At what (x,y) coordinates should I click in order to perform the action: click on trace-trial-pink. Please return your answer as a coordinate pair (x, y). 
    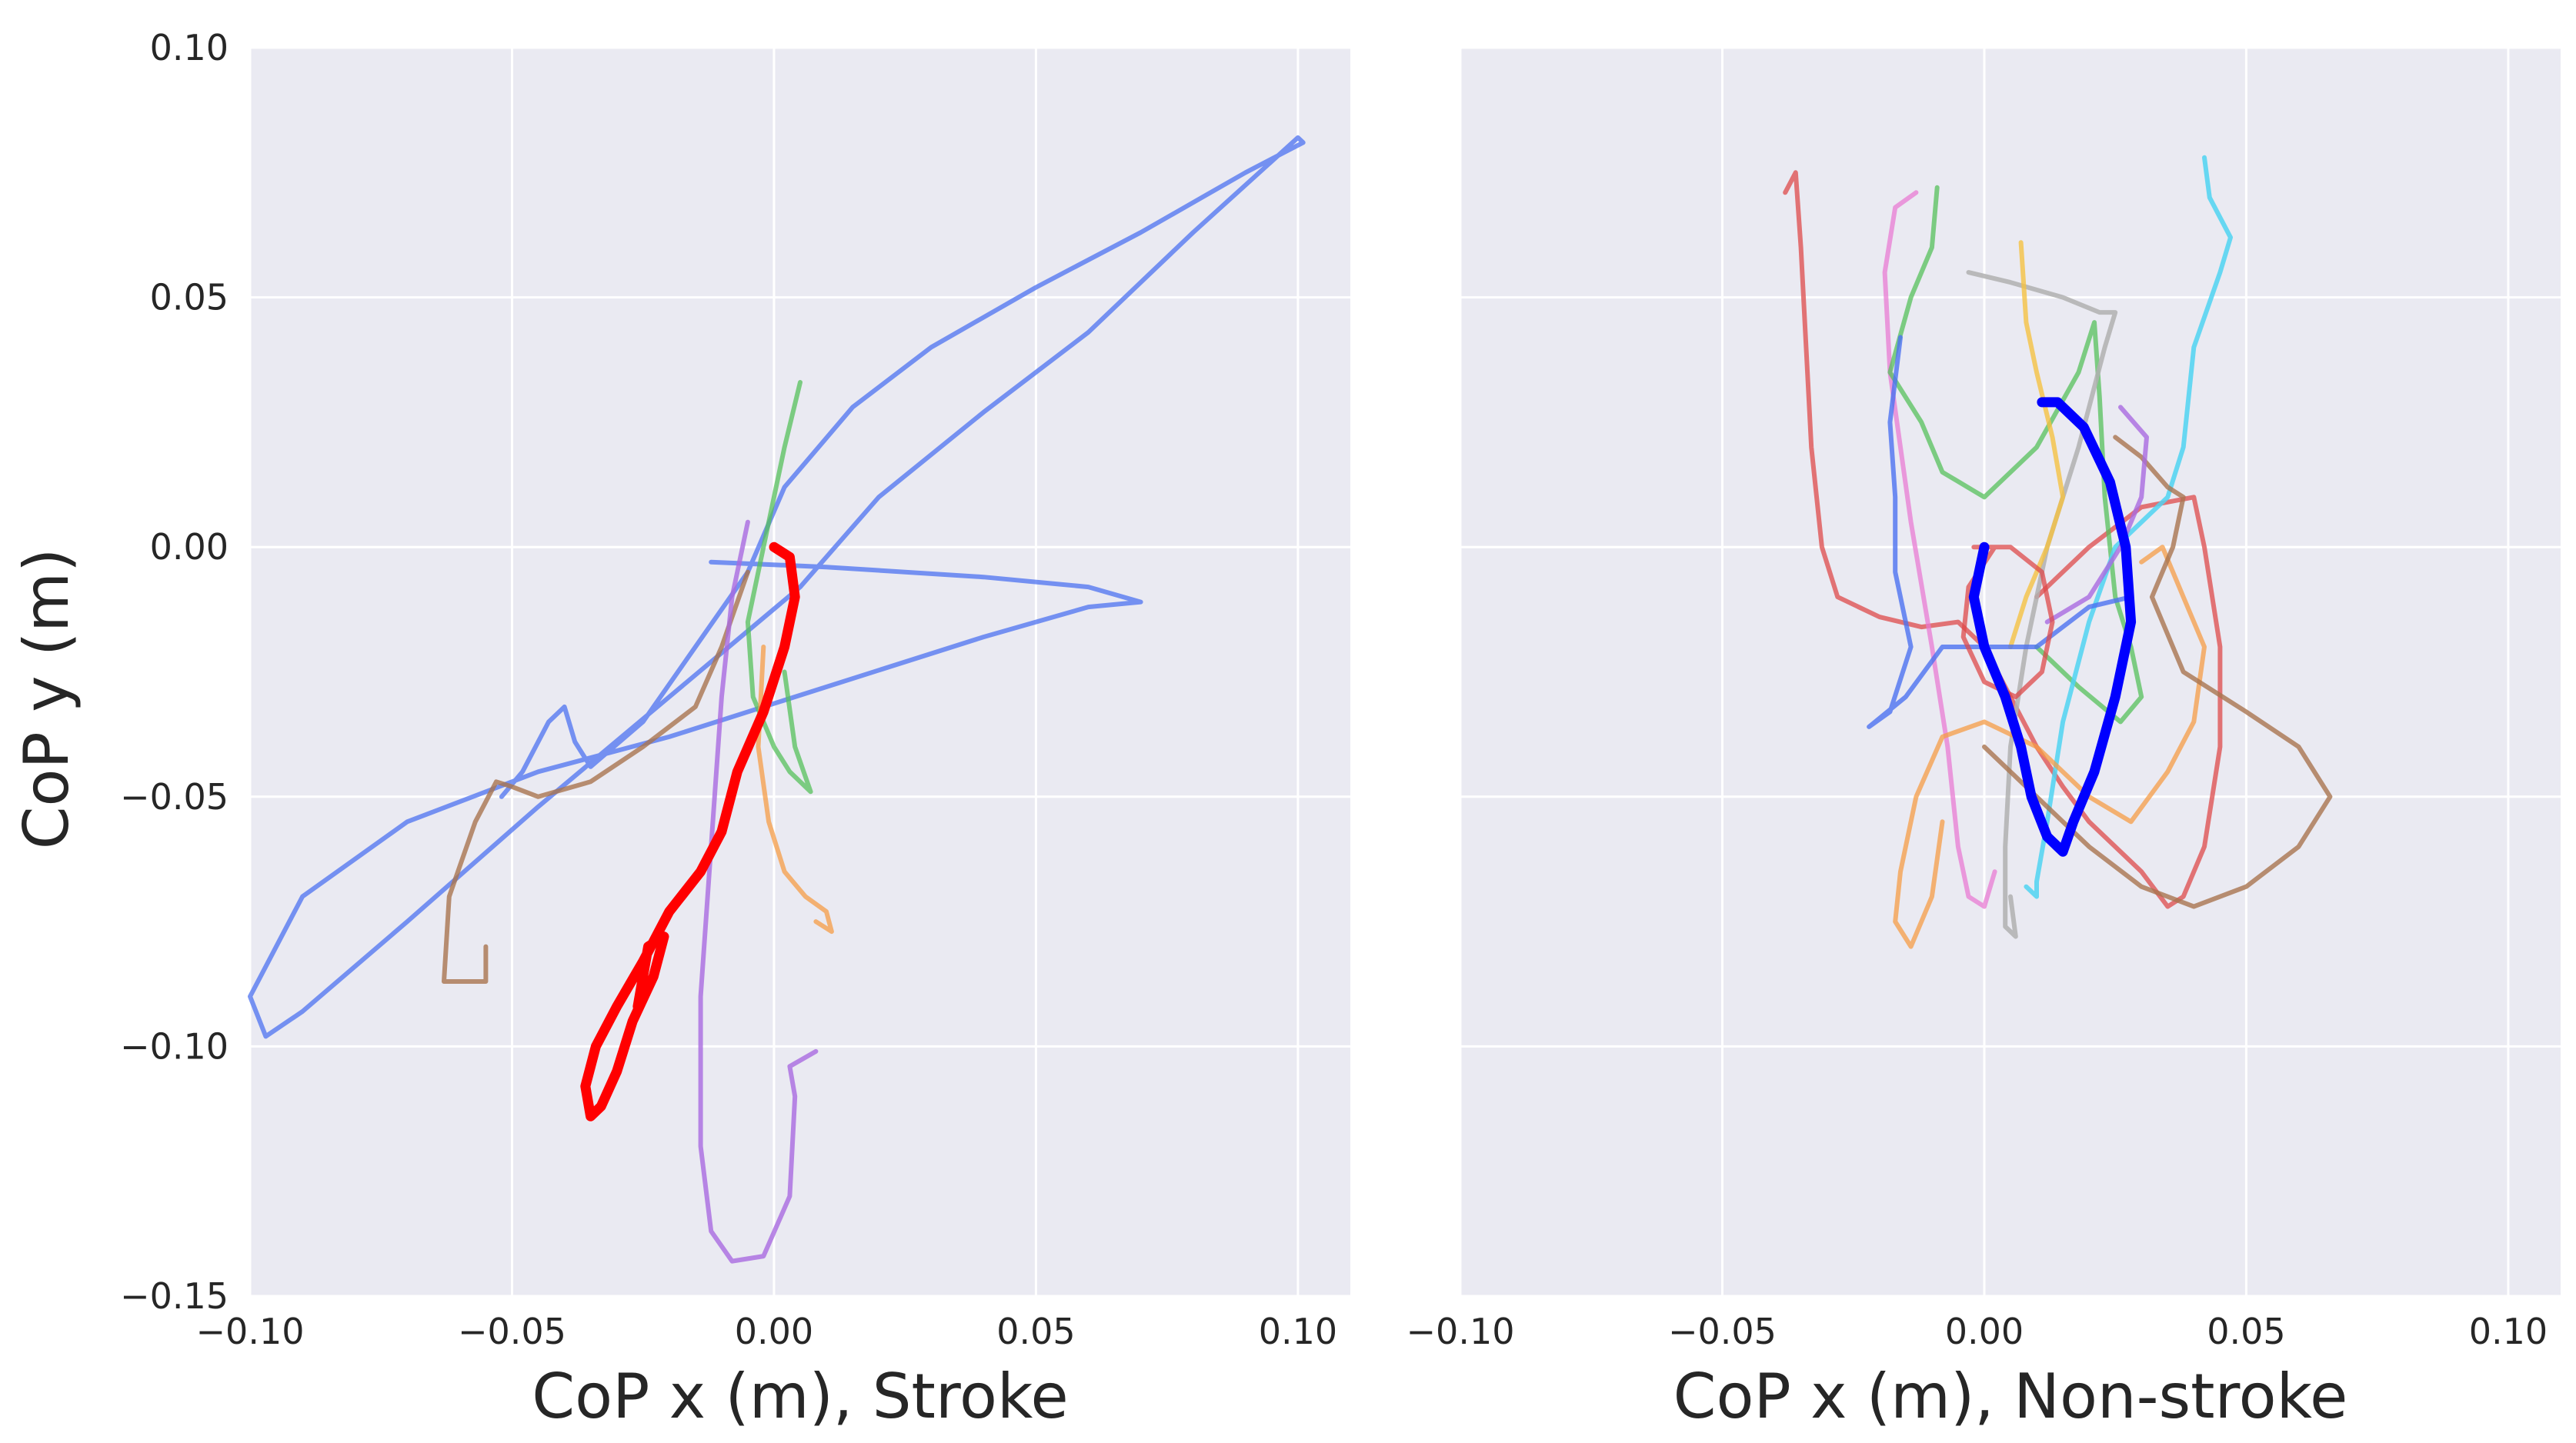
    Looking at the image, I should click on (1940, 549).